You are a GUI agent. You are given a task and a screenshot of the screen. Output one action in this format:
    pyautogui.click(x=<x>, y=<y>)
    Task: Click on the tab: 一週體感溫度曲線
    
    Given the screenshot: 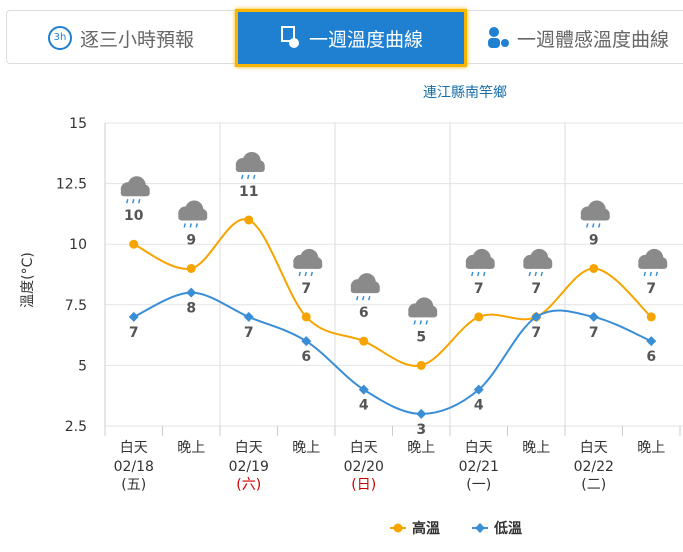 What is the action you would take?
    pyautogui.click(x=577, y=38)
    